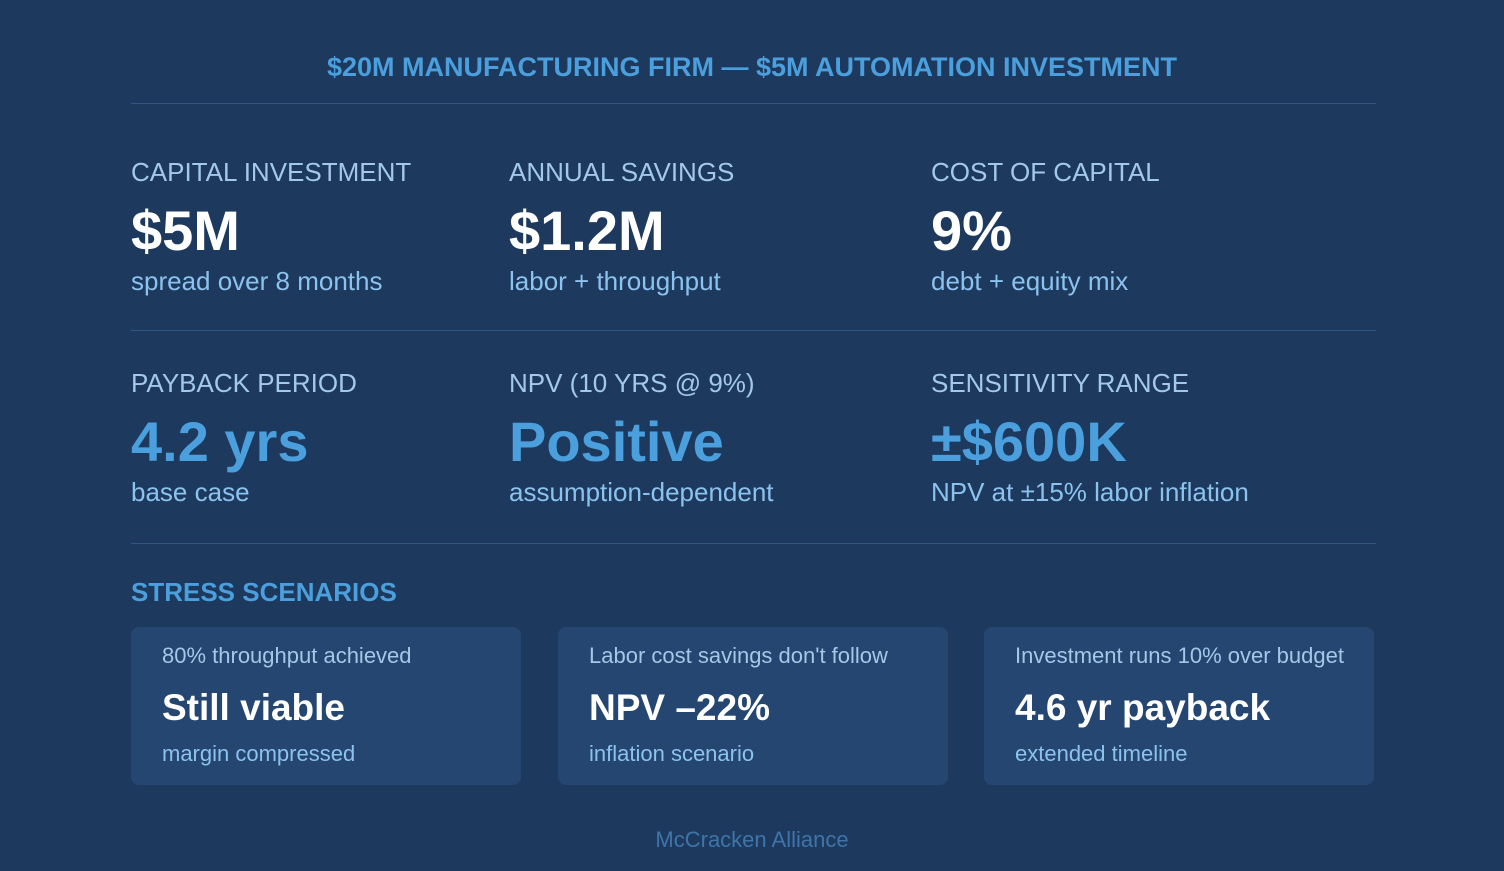 This screenshot has height=871, width=1504. Describe the element at coordinates (1179, 655) in the screenshot. I see `scenario-label: Investment runs 10% over budget` at that location.